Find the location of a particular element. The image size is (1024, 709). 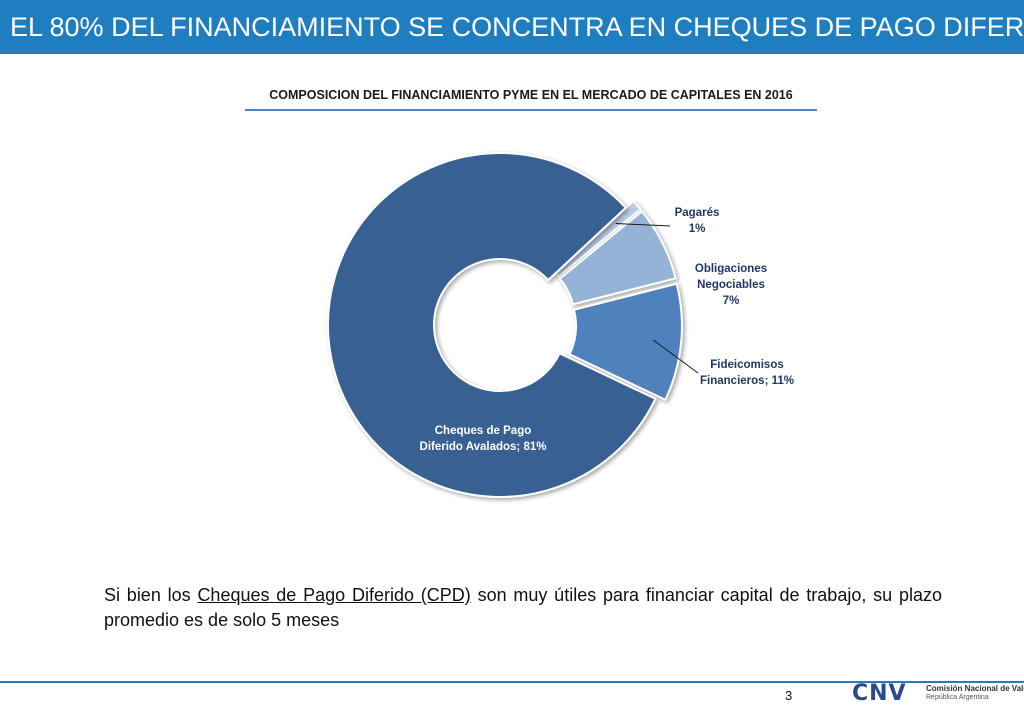

data-label-cheques-de-pago-diferido-avalados: Cheques de Pago Diferido Avalados; 81% is located at coordinates (483, 439).